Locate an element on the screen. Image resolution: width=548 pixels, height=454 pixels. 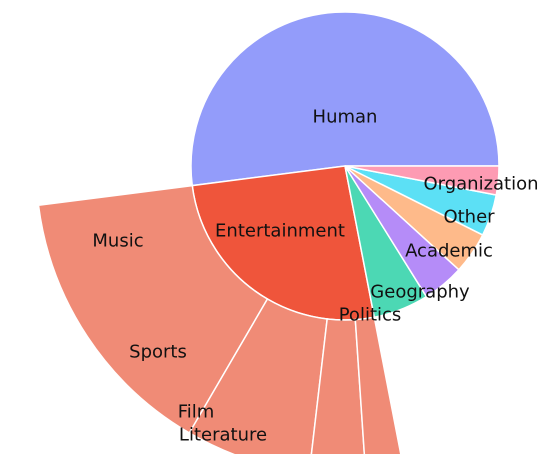
label-entertainment: Entertainment is located at coordinates (280, 231).